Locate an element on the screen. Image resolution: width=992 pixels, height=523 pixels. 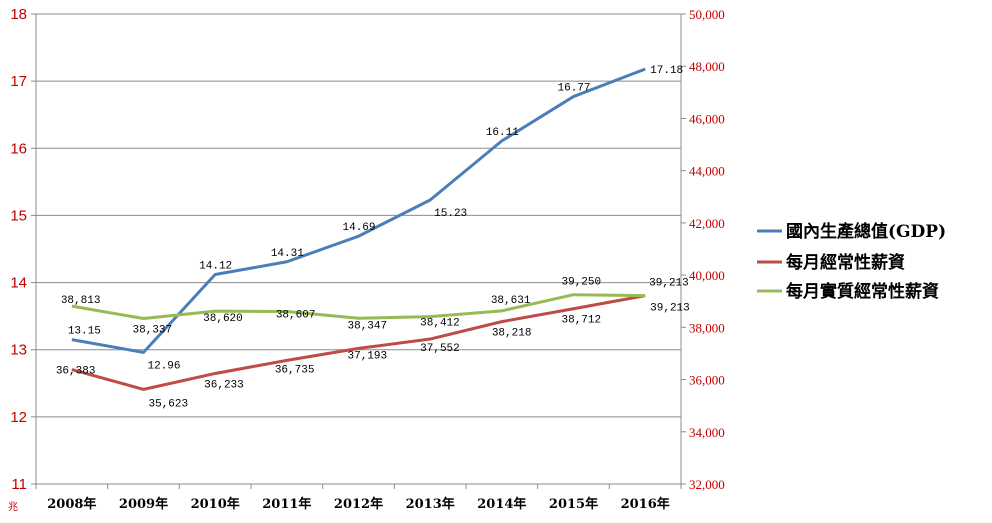
x-tick-label: 2014年 is located at coordinates (501, 504).